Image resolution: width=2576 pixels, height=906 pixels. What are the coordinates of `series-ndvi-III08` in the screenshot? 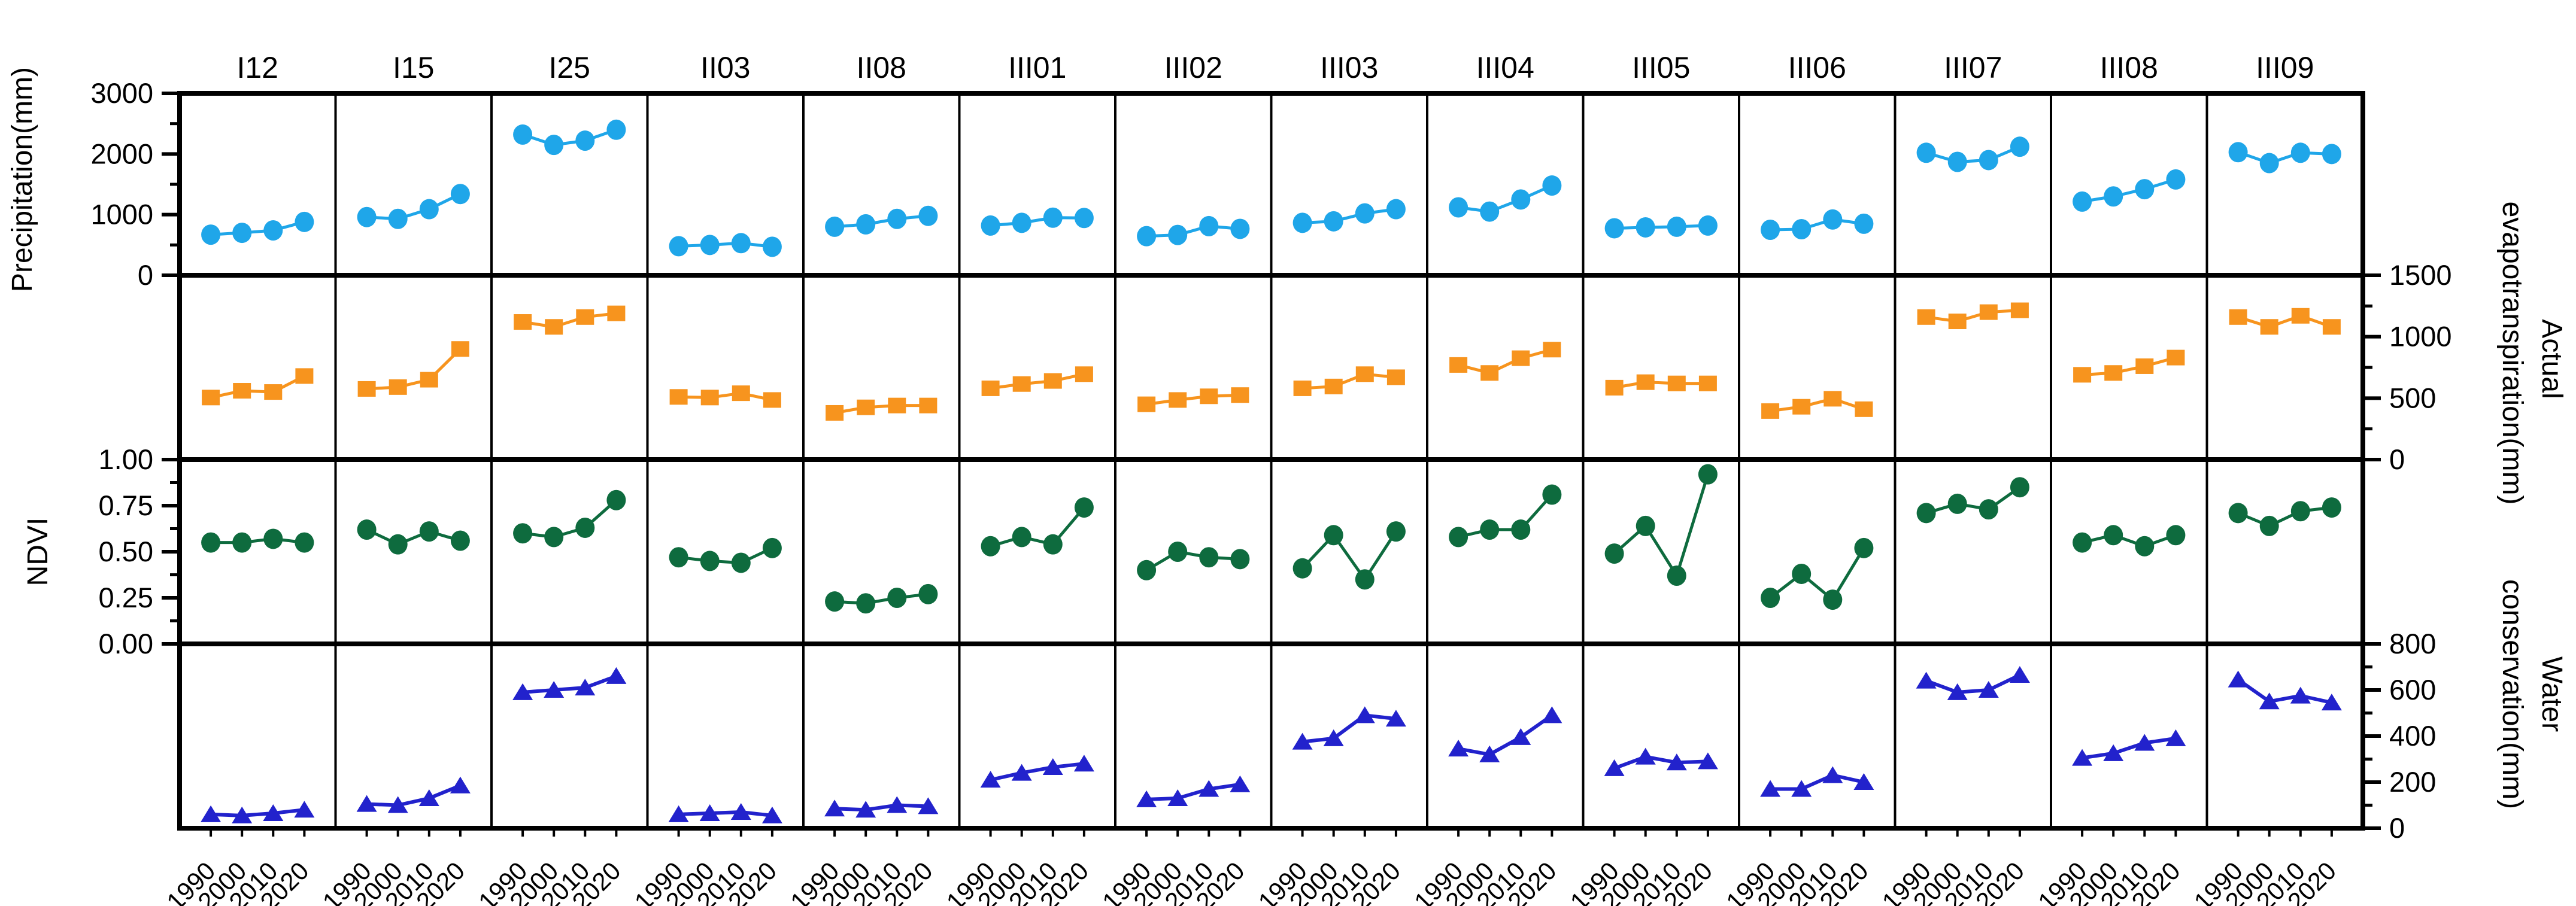 It's located at (2129, 541).